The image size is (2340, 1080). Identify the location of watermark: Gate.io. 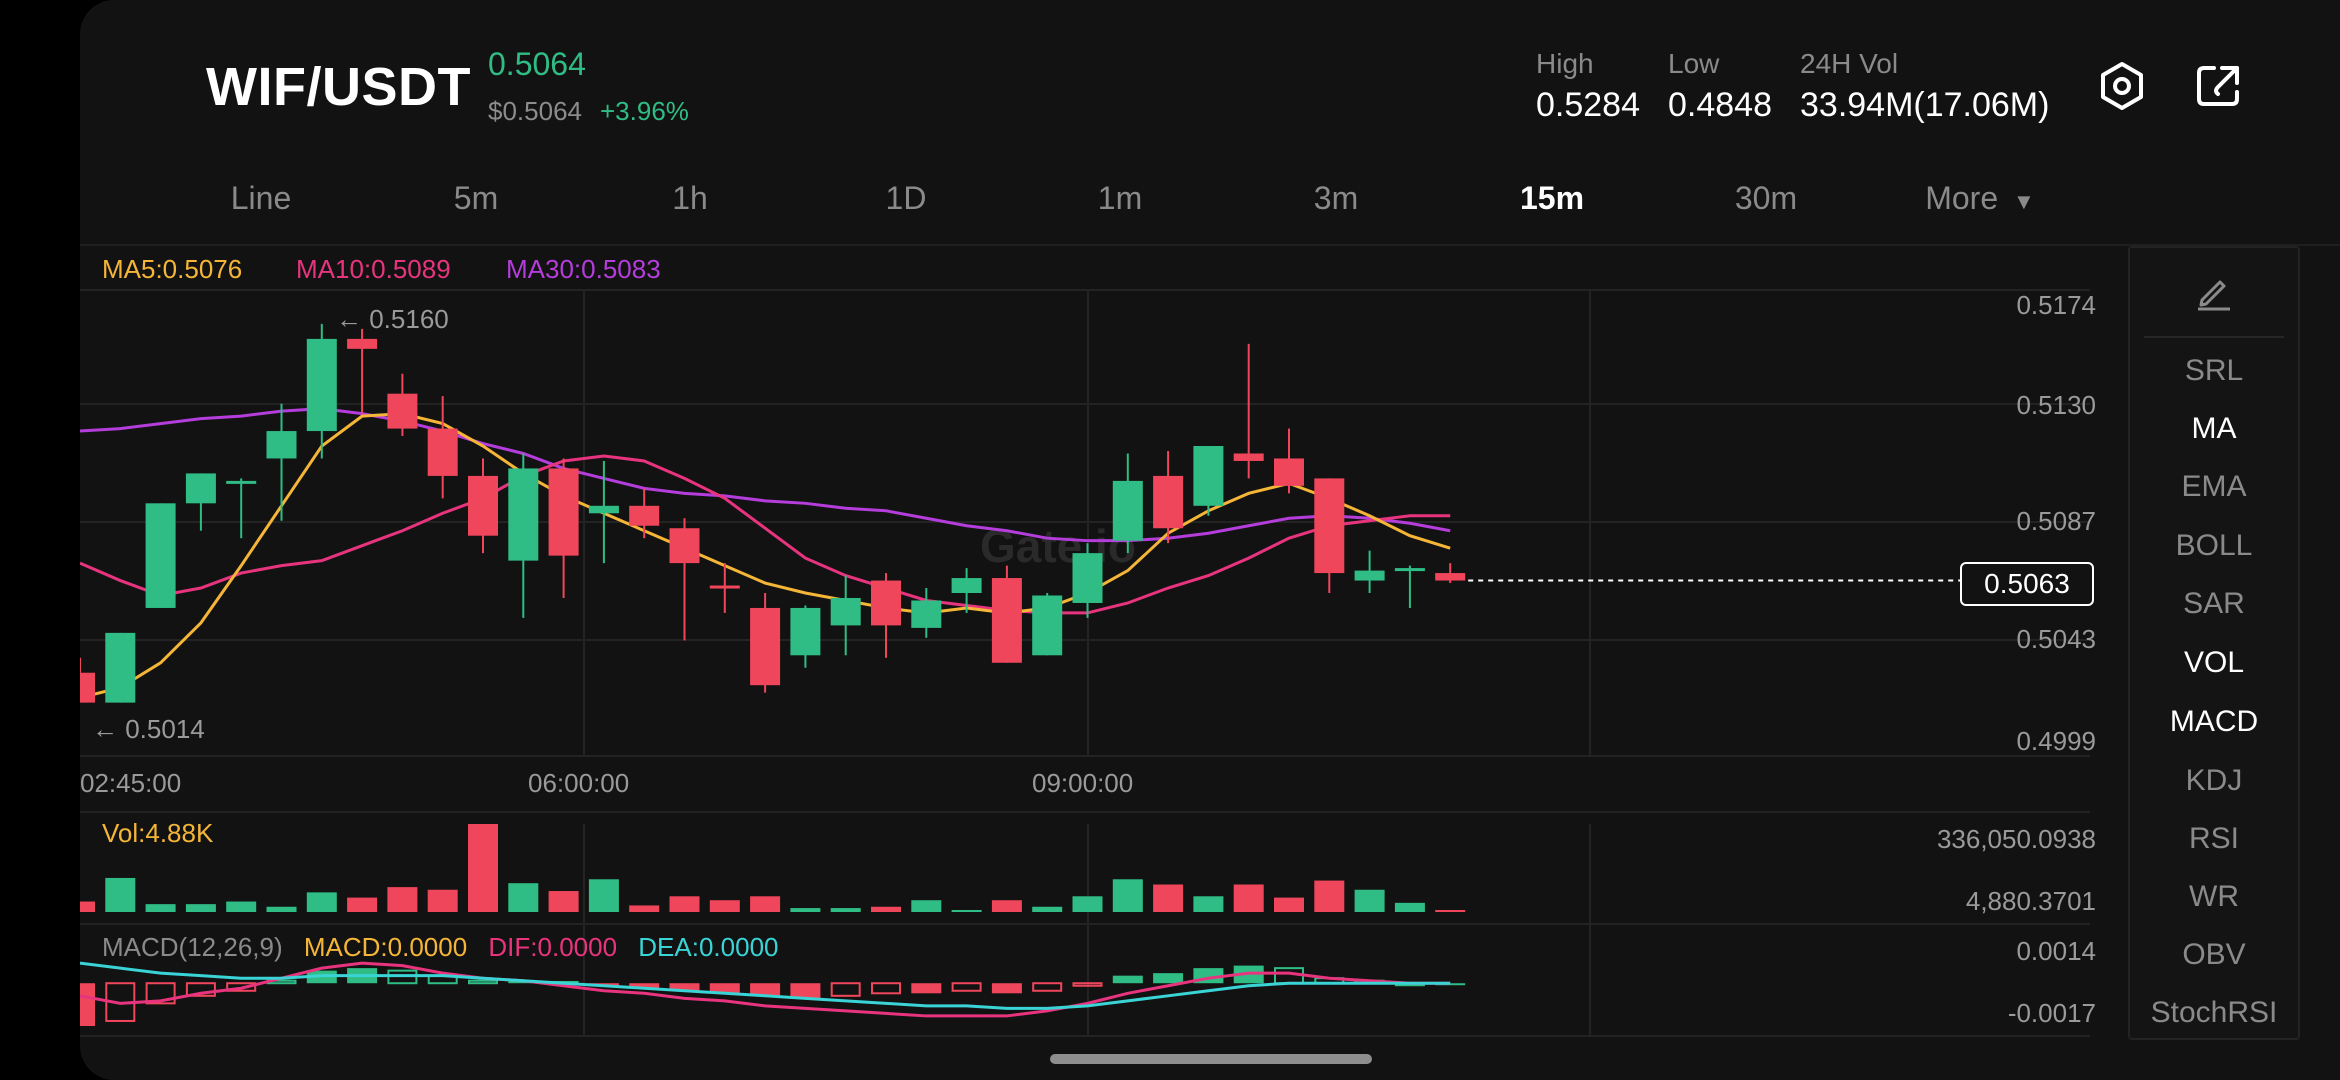
(1058, 546).